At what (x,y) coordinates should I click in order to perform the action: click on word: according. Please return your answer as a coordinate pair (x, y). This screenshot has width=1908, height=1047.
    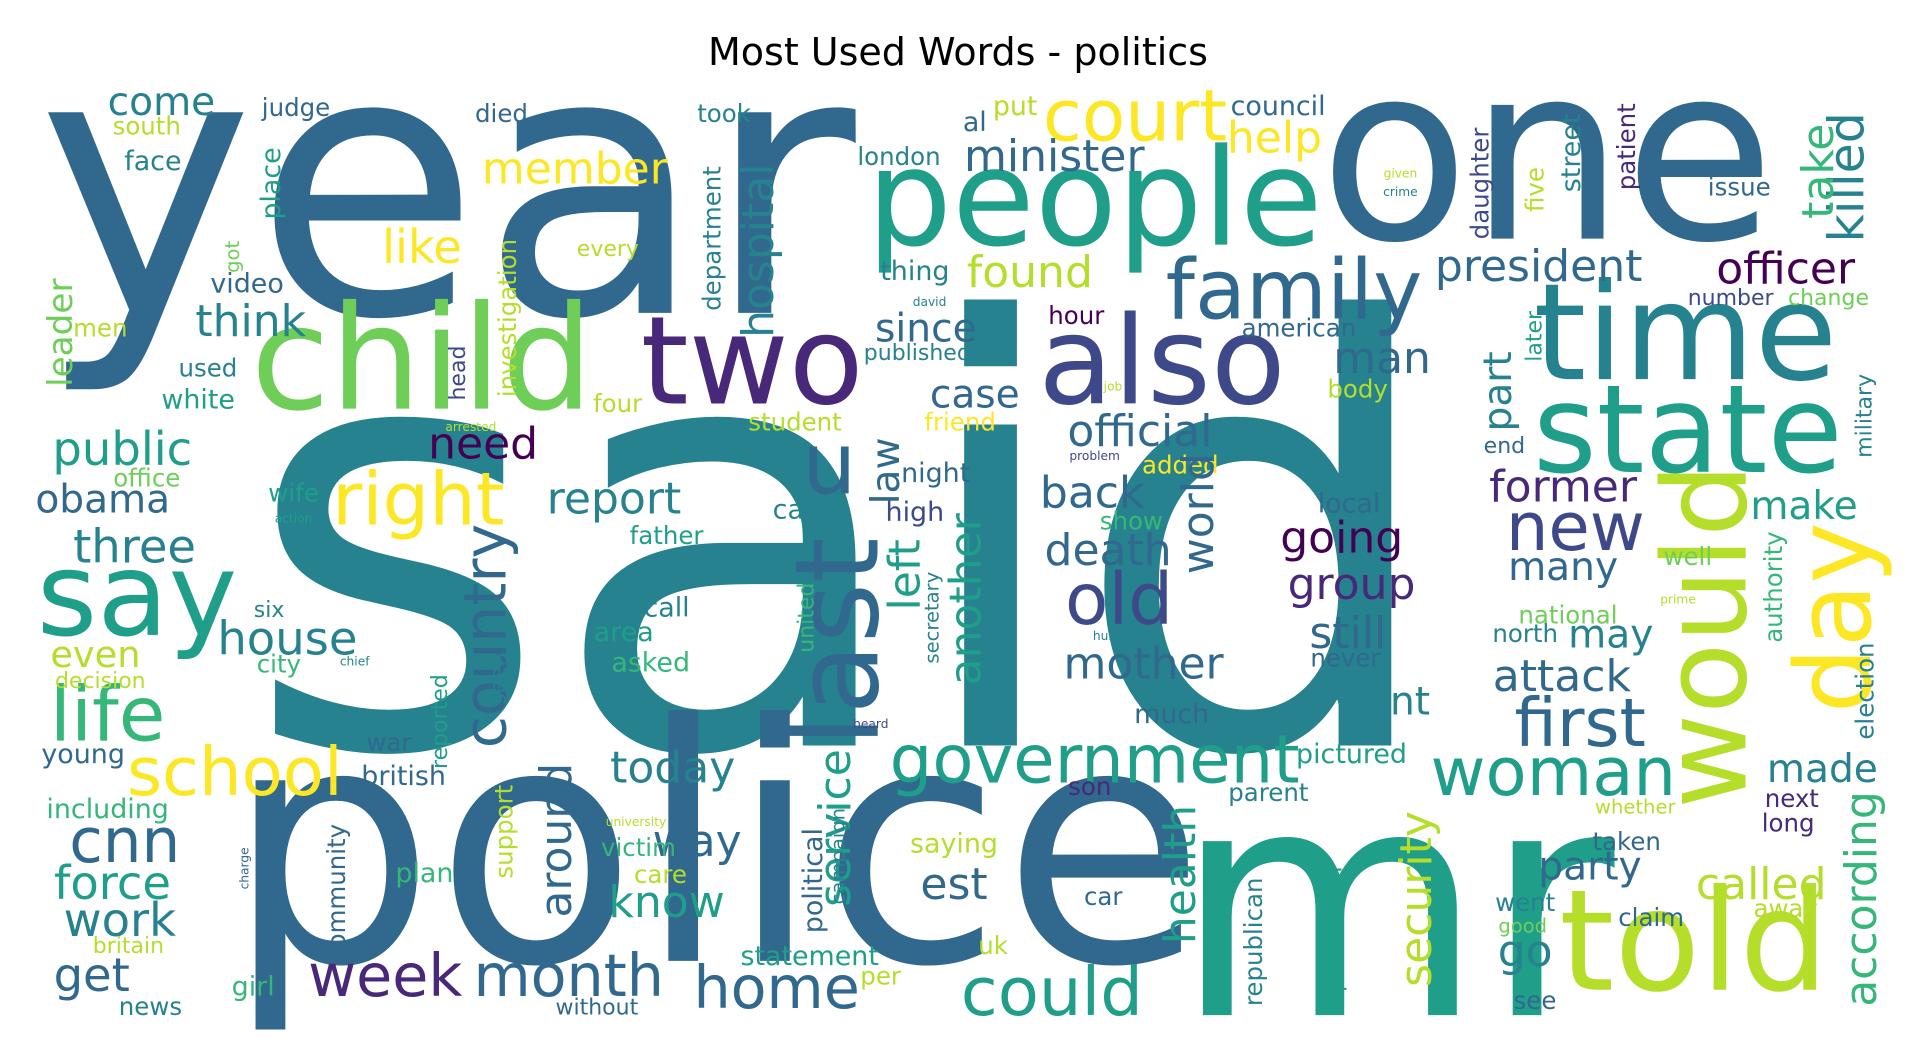
    Looking at the image, I should click on (1861, 899).